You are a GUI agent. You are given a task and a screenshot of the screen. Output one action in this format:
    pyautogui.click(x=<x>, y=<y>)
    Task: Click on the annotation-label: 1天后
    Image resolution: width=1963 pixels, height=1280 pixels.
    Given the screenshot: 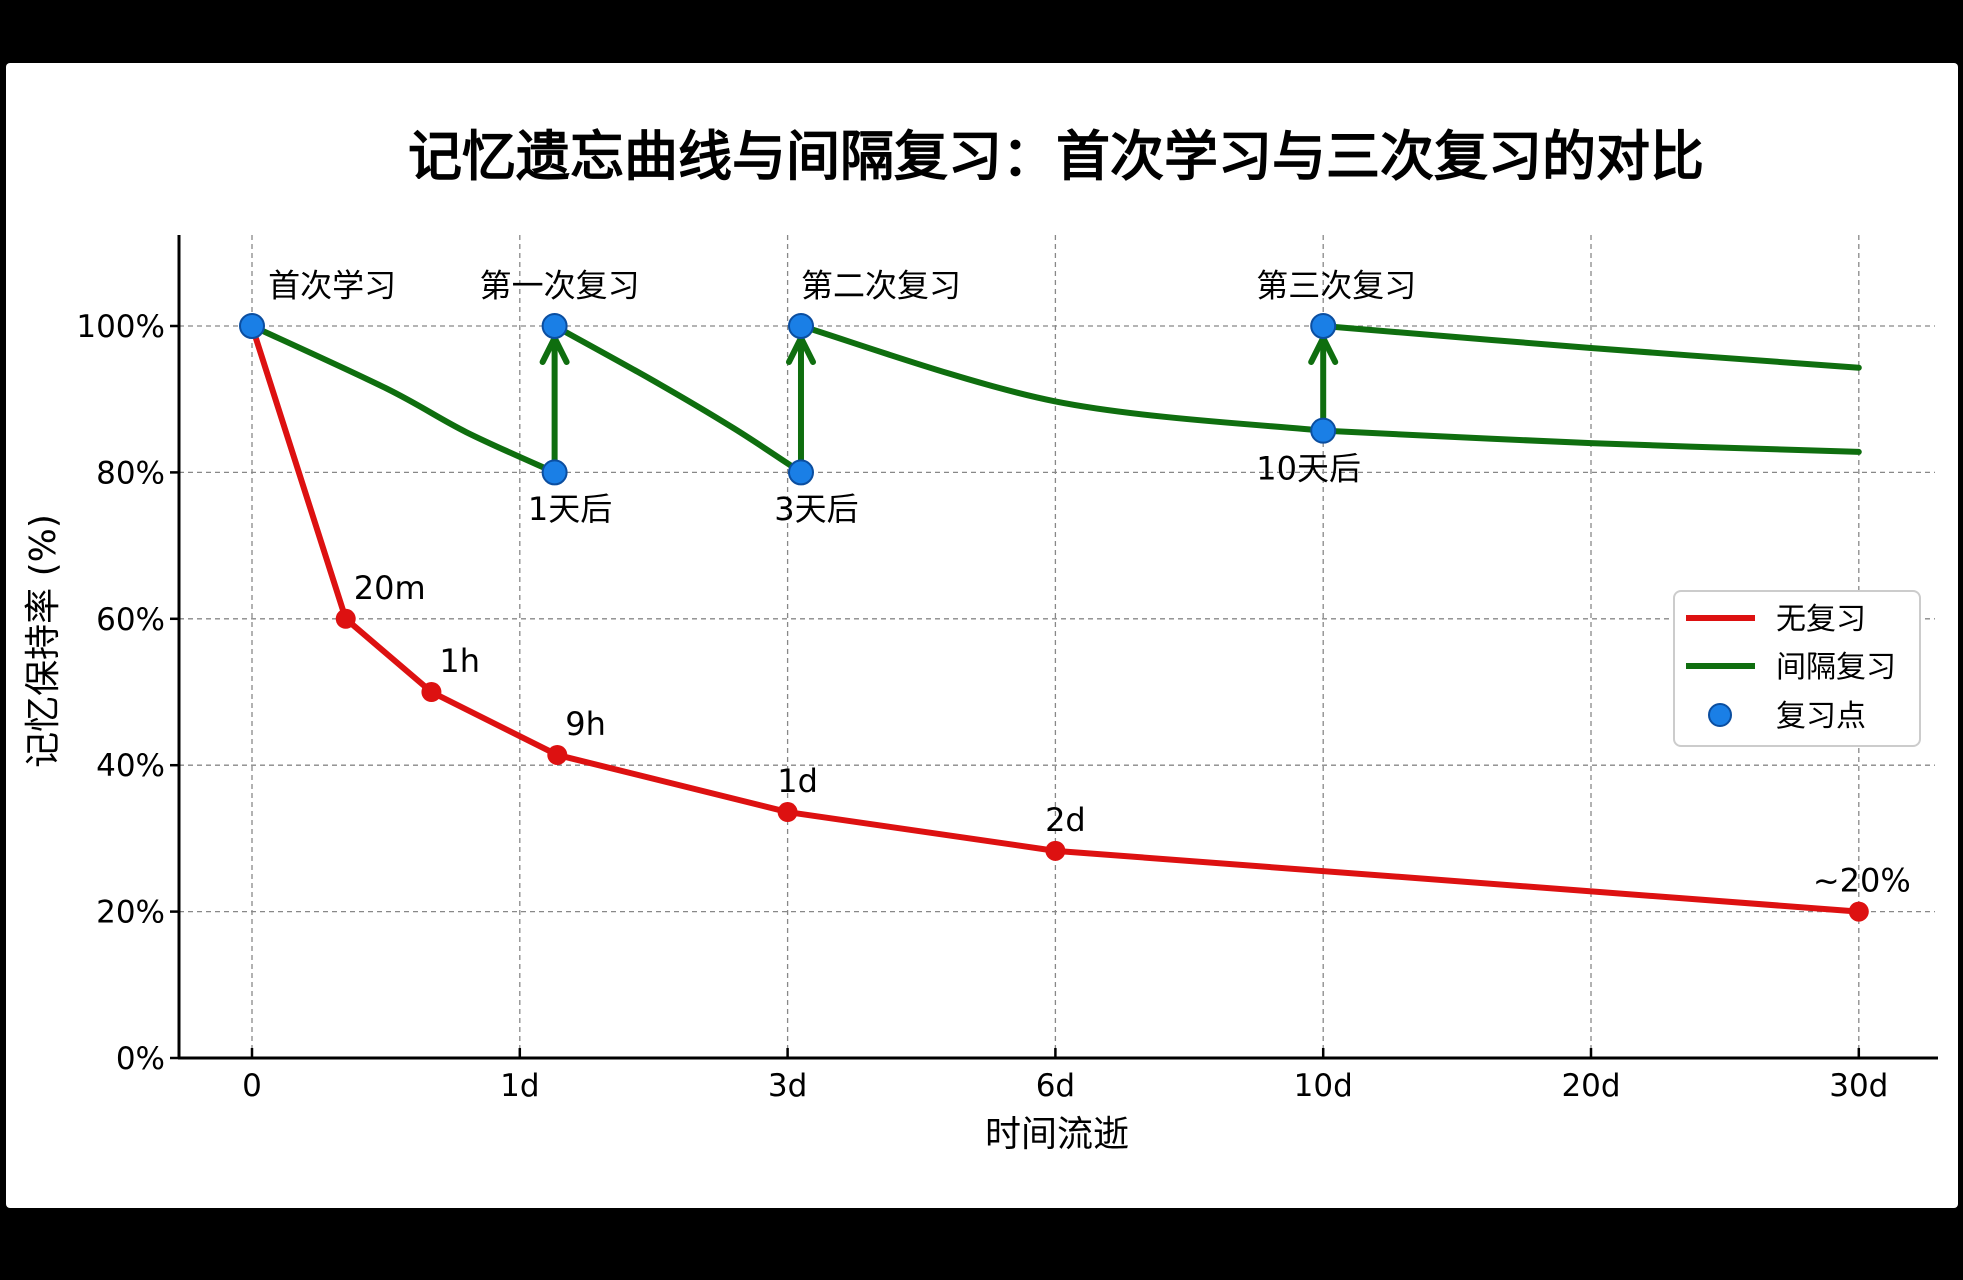 What is the action you would take?
    pyautogui.click(x=570, y=509)
    